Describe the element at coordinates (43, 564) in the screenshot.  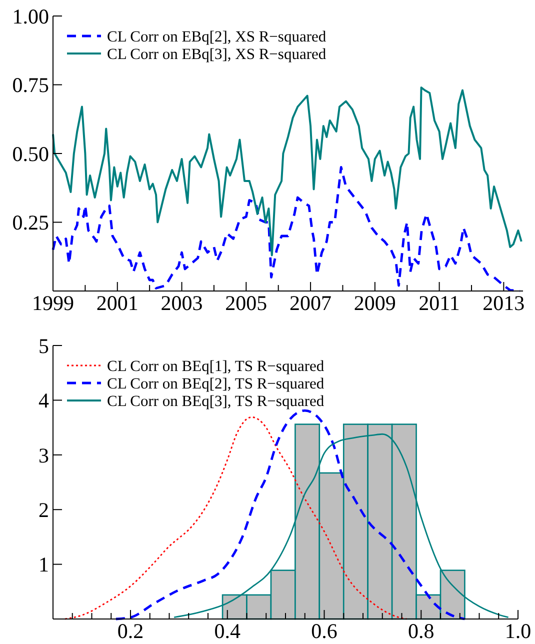
I see `y-tick-label: 1` at that location.